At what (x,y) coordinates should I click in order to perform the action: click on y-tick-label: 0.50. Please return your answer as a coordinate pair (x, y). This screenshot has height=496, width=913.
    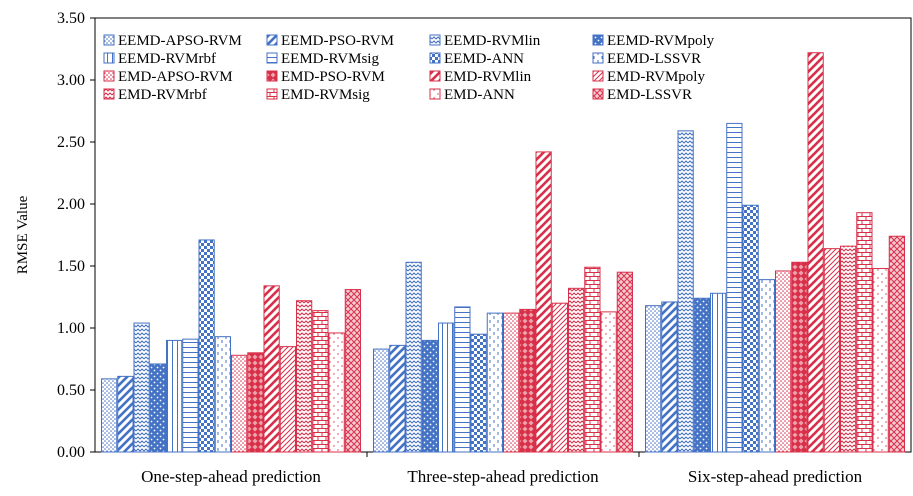
    Looking at the image, I should click on (71, 390).